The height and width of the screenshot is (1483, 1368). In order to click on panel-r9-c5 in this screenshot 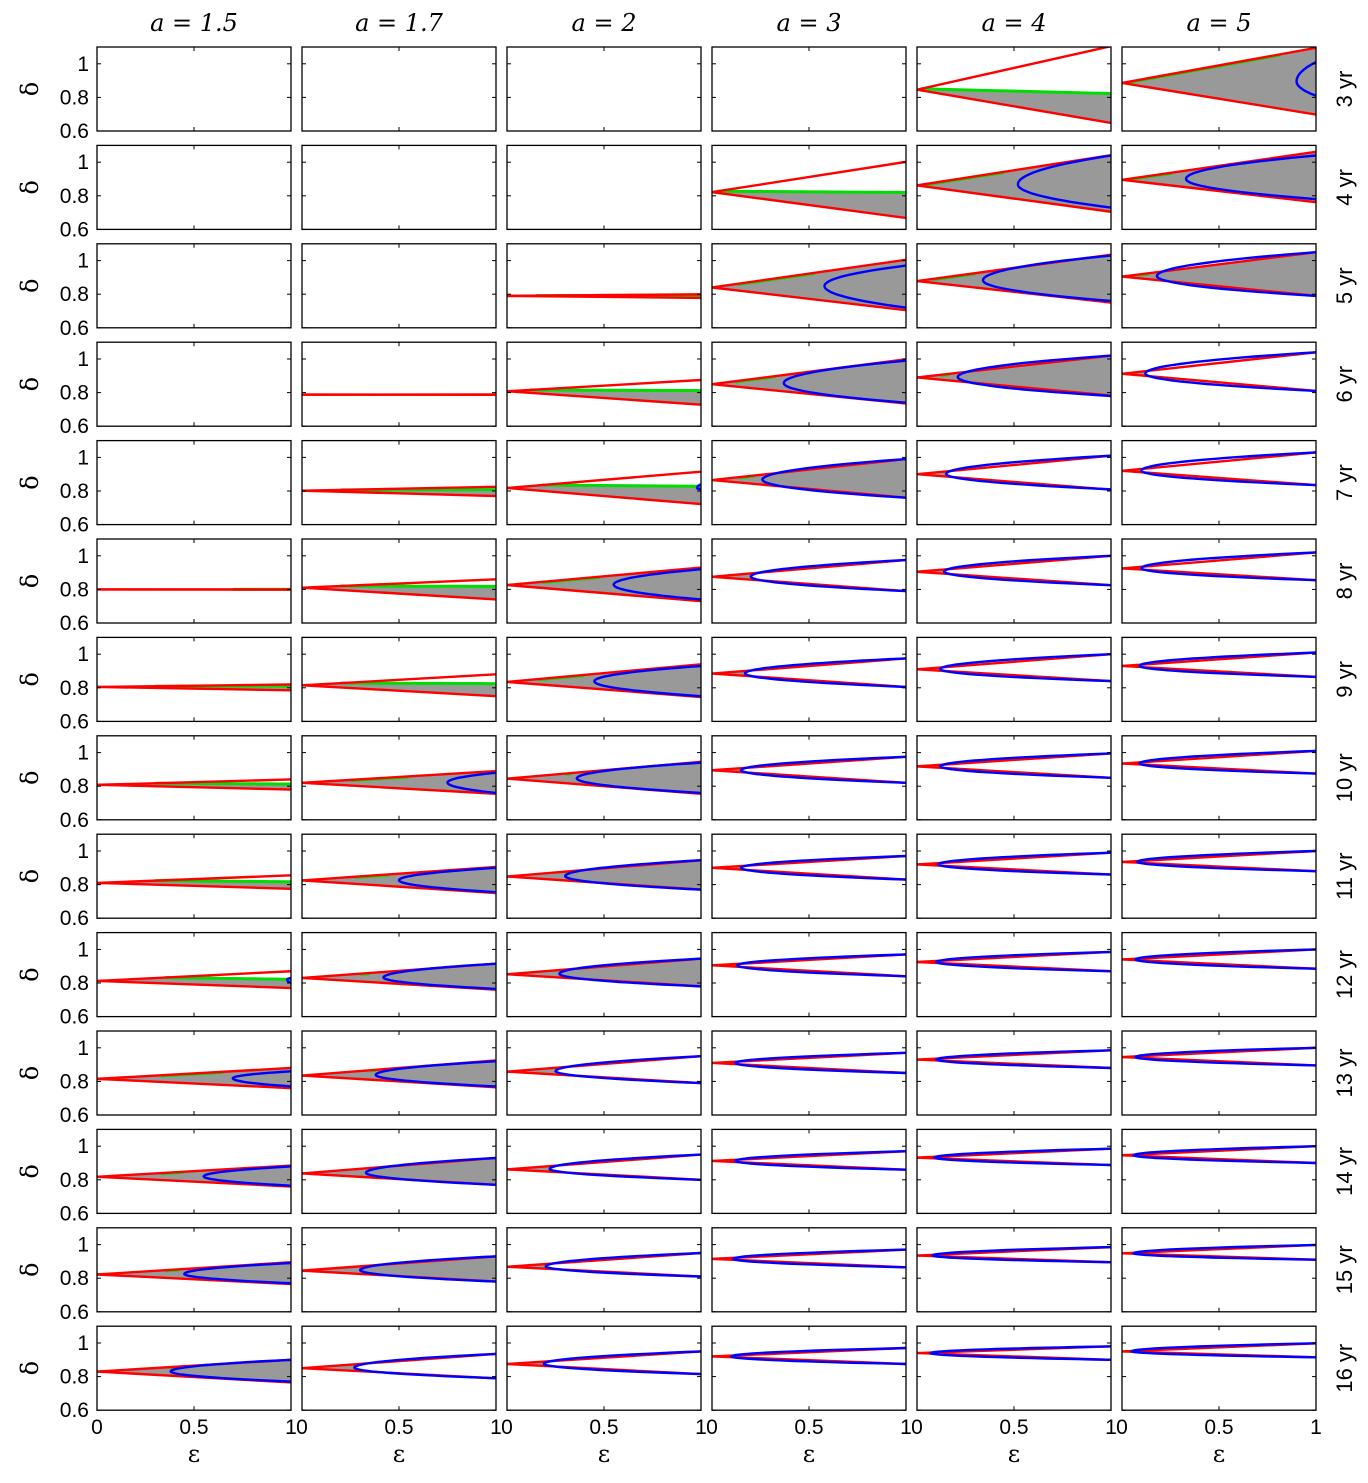, I will do `click(1219, 974)`.